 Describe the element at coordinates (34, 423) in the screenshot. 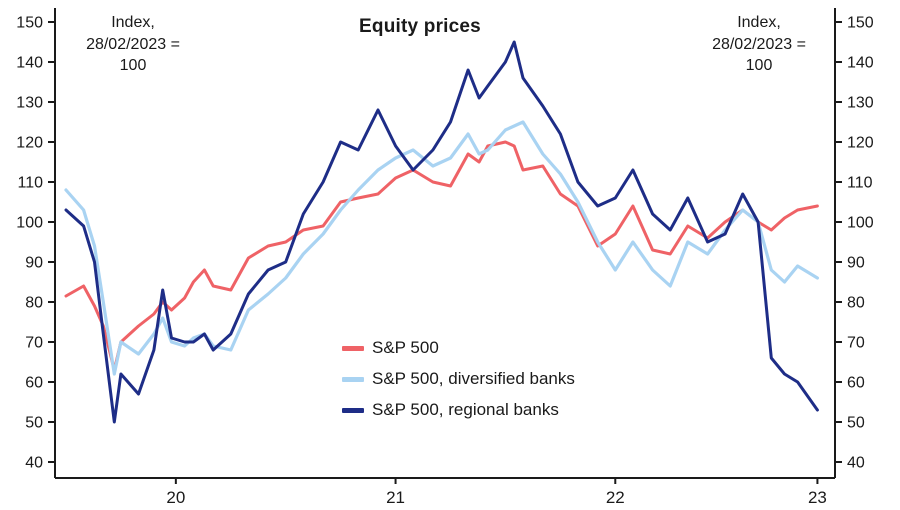

I see `y-tick-label-left: 50` at that location.